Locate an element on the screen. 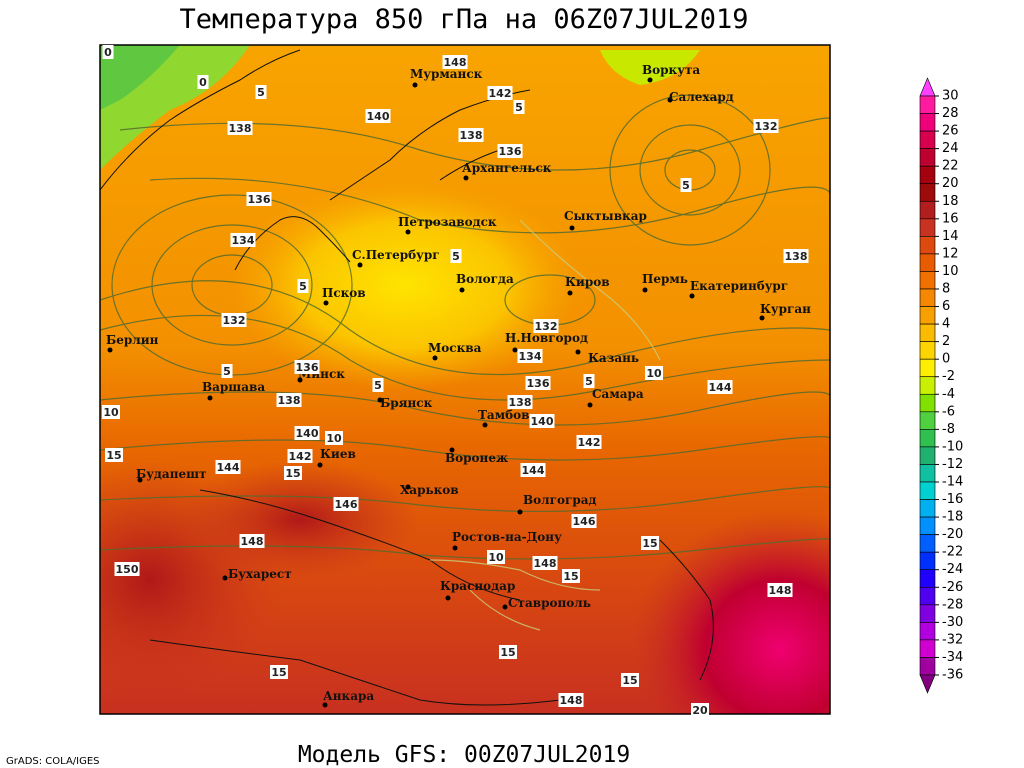  city-label: Варшава is located at coordinates (233, 387).